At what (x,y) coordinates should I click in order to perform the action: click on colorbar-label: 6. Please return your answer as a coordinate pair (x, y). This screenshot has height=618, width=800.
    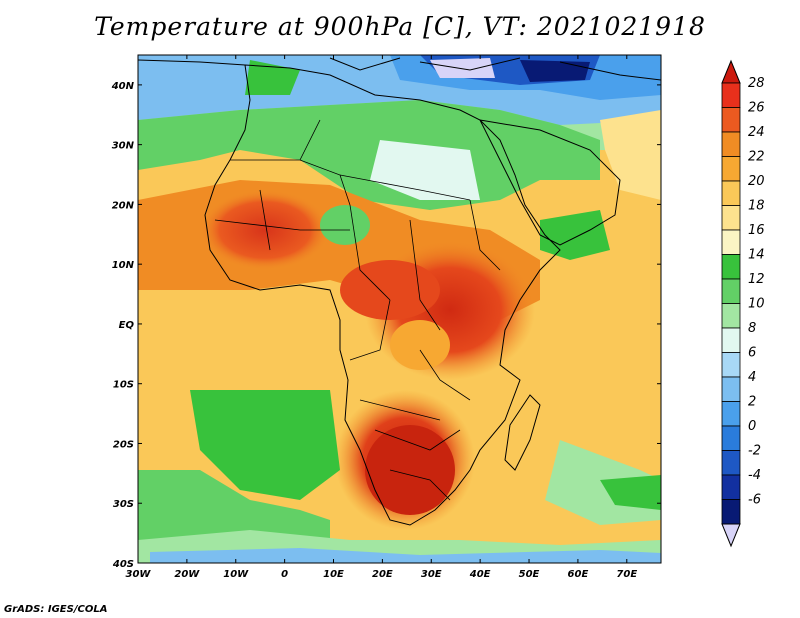
    Looking at the image, I should click on (752, 353).